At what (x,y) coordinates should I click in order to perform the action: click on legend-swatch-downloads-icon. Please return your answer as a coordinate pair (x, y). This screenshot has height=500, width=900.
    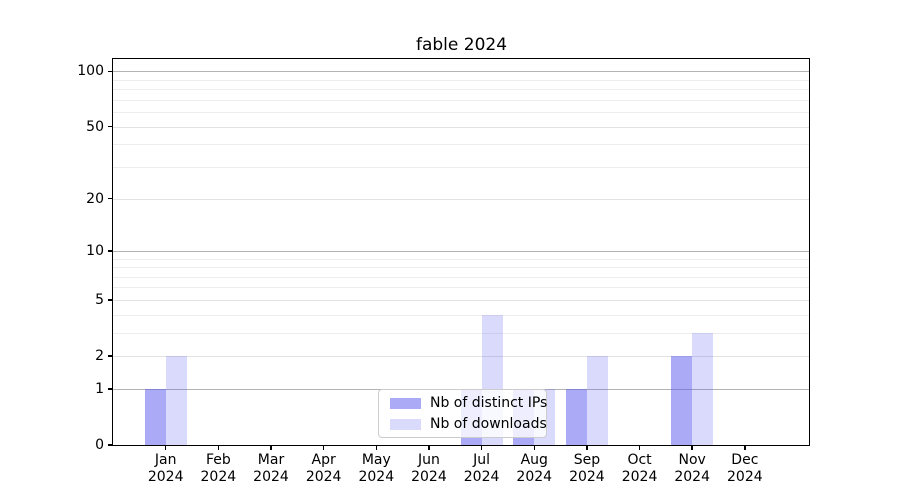
    Looking at the image, I should click on (405, 424).